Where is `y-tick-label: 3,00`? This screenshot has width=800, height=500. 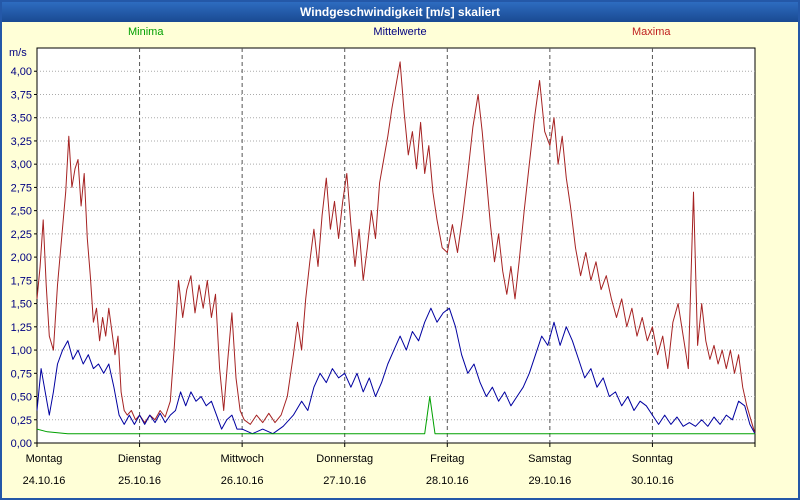
y-tick-label: 3,00 is located at coordinates (21, 165).